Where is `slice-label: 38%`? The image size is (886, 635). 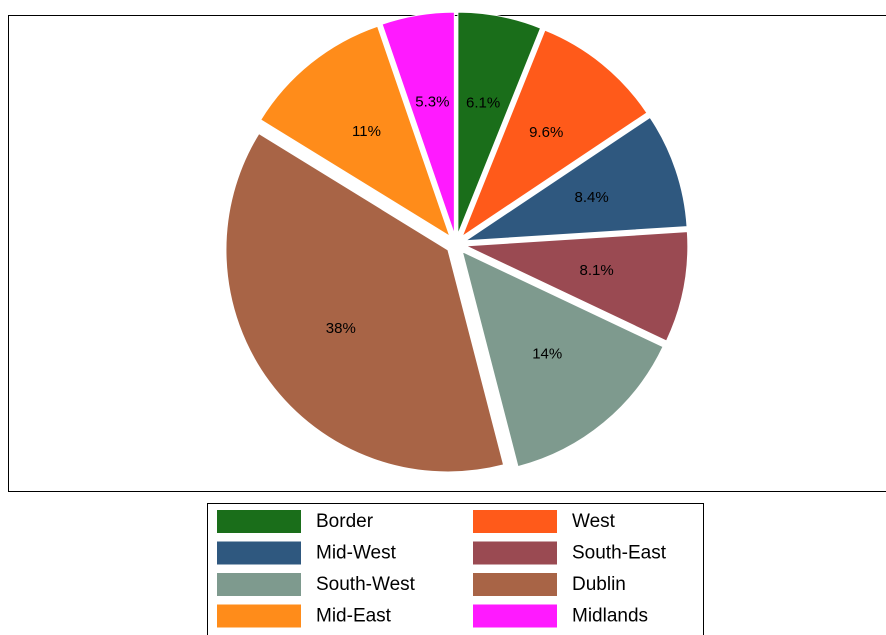
slice-label: 38% is located at coordinates (341, 328).